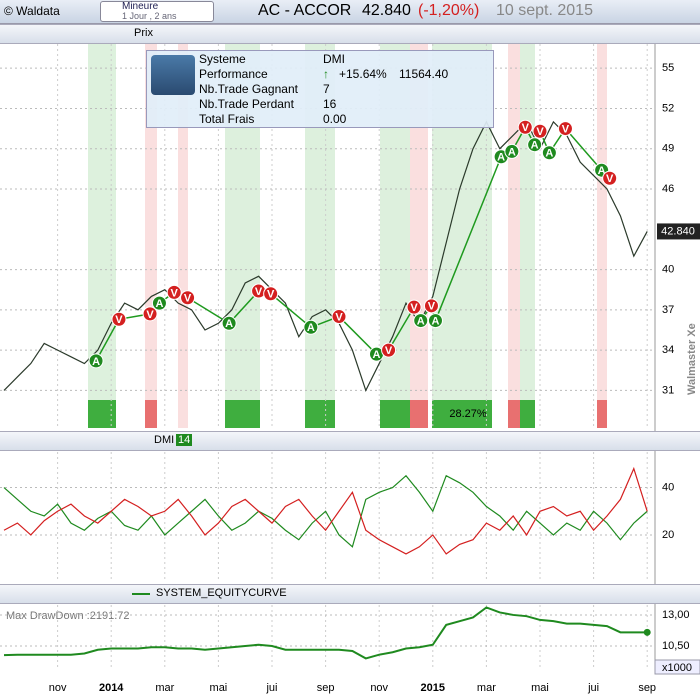 The height and width of the screenshot is (700, 700). I want to click on info-value: 7, so click(326, 89).